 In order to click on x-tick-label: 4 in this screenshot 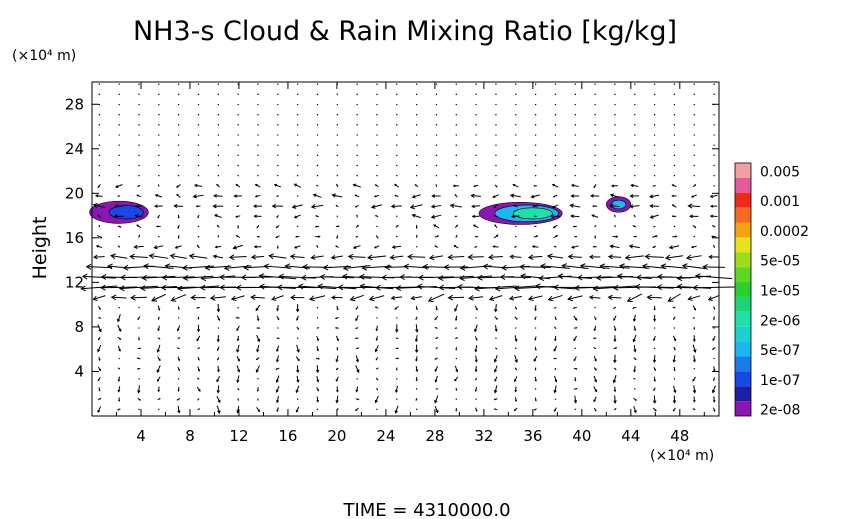, I will do `click(141, 436)`.